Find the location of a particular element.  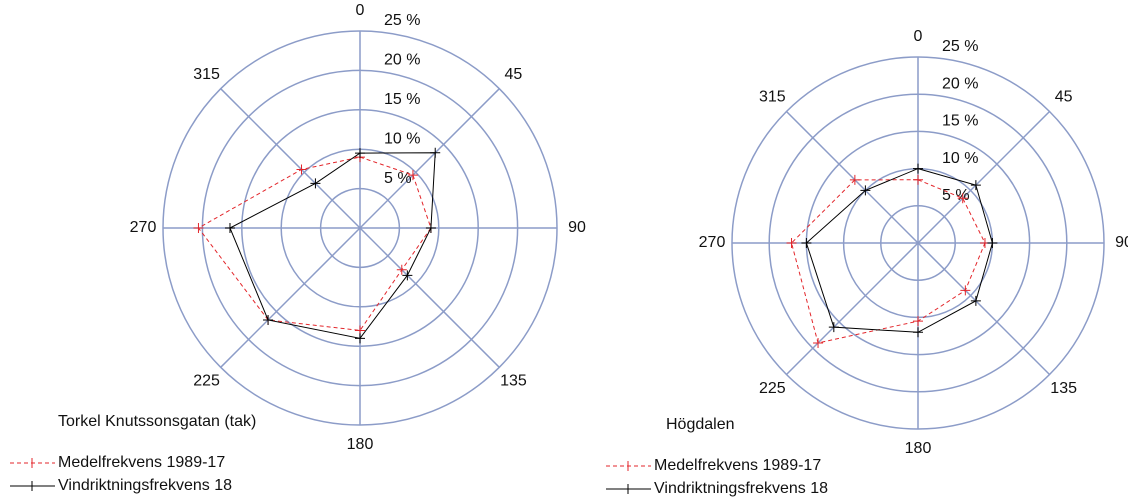

chart-subtitle: Torkel Knutssonsgatan (tak) is located at coordinates (157, 421).